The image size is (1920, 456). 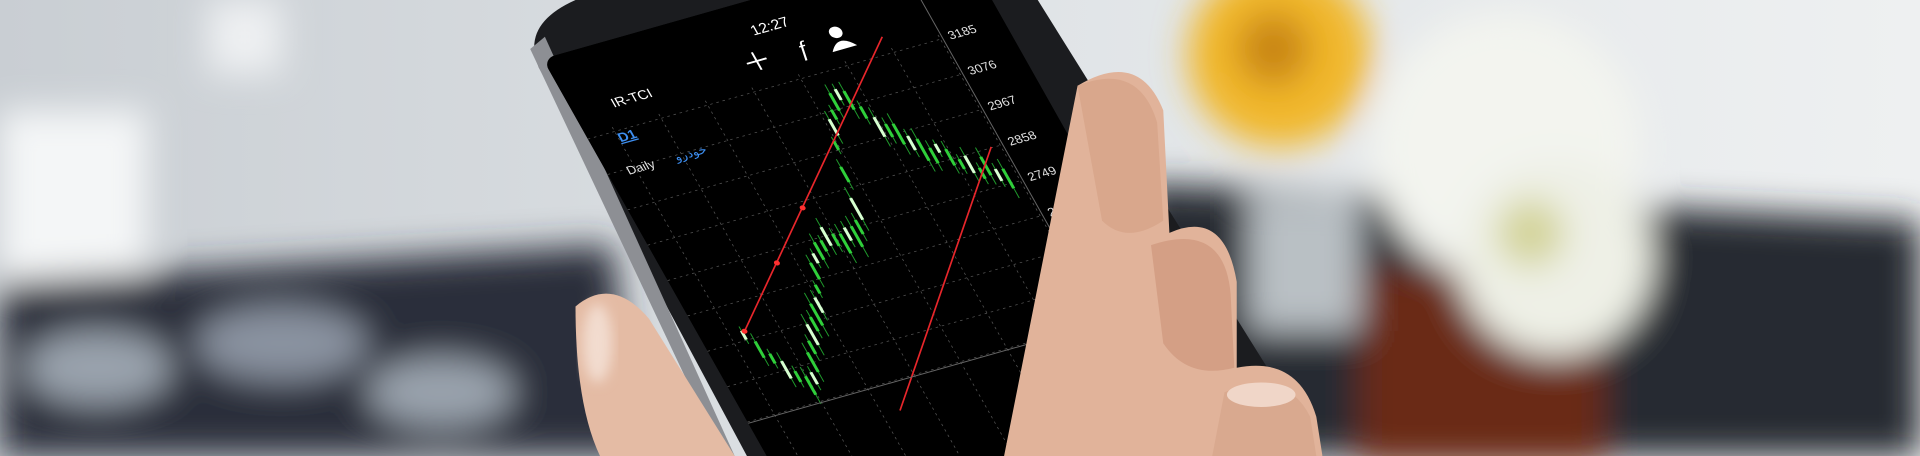 What do you see at coordinates (626, 135) in the screenshot?
I see `timeframe: D1` at bounding box center [626, 135].